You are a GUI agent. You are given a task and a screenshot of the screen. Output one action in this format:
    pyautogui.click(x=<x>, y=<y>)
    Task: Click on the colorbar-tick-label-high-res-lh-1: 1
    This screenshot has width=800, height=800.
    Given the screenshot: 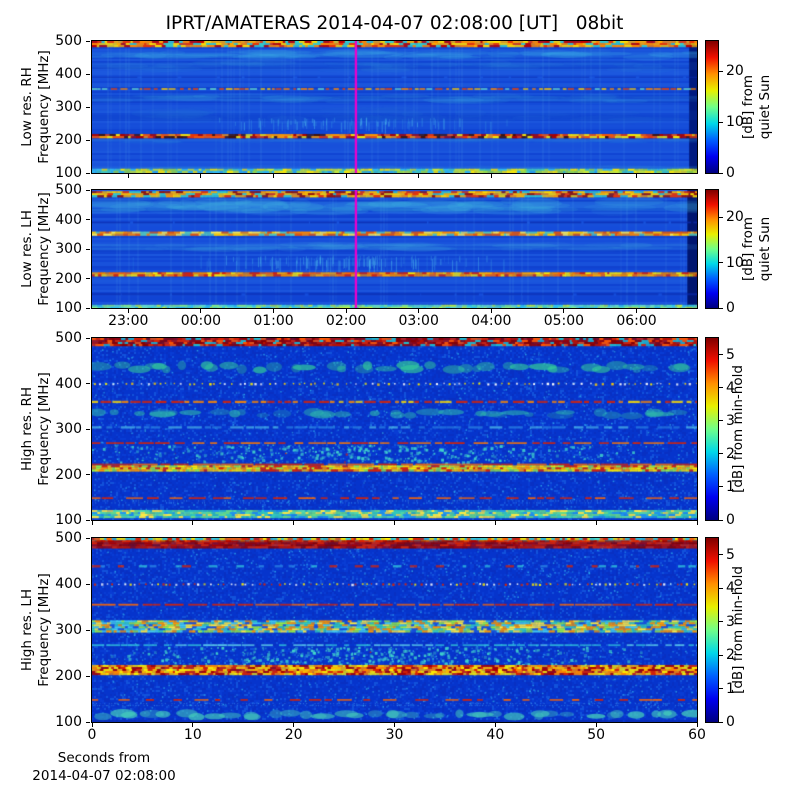 What is the action you would take?
    pyautogui.click(x=730, y=688)
    